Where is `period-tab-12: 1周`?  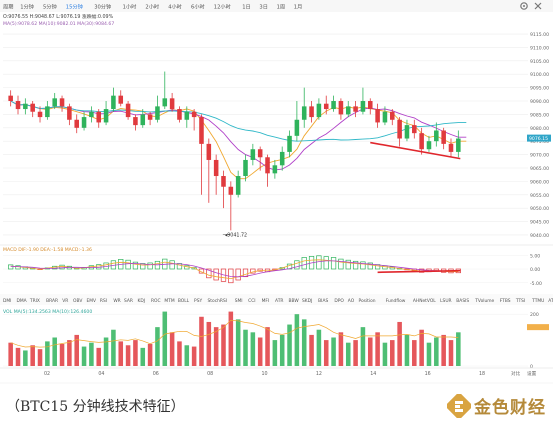
period-tab-12: 1周 is located at coordinates (281, 7).